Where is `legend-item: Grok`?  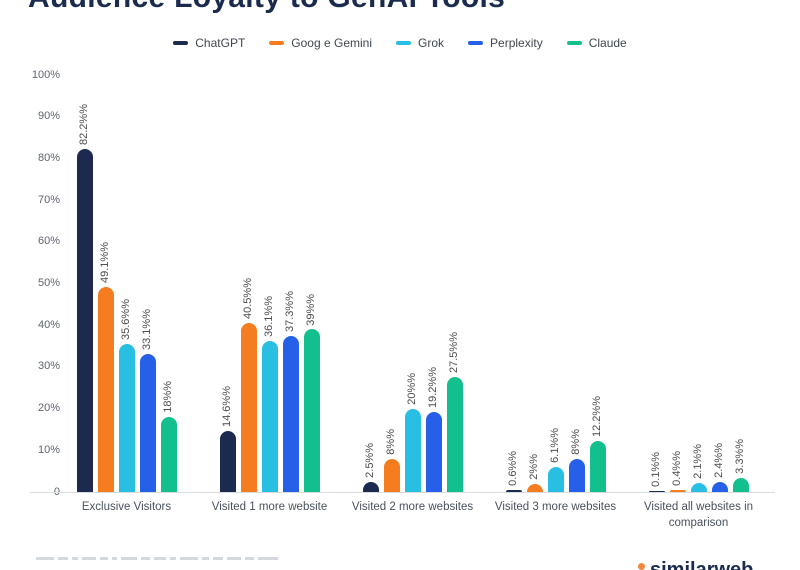
legend-item: Grok is located at coordinates (420, 43).